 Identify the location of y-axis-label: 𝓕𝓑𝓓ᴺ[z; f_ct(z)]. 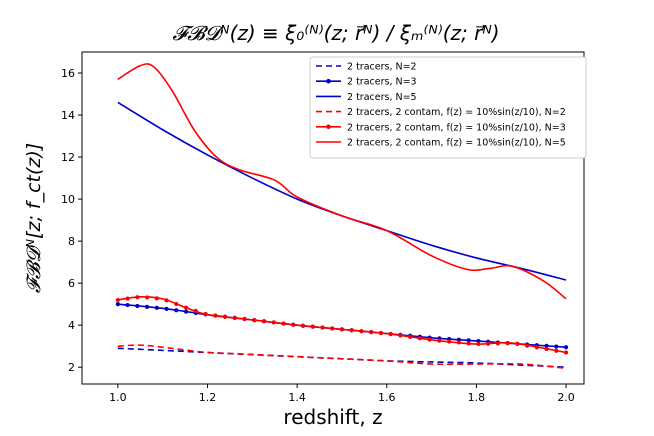
(34, 218).